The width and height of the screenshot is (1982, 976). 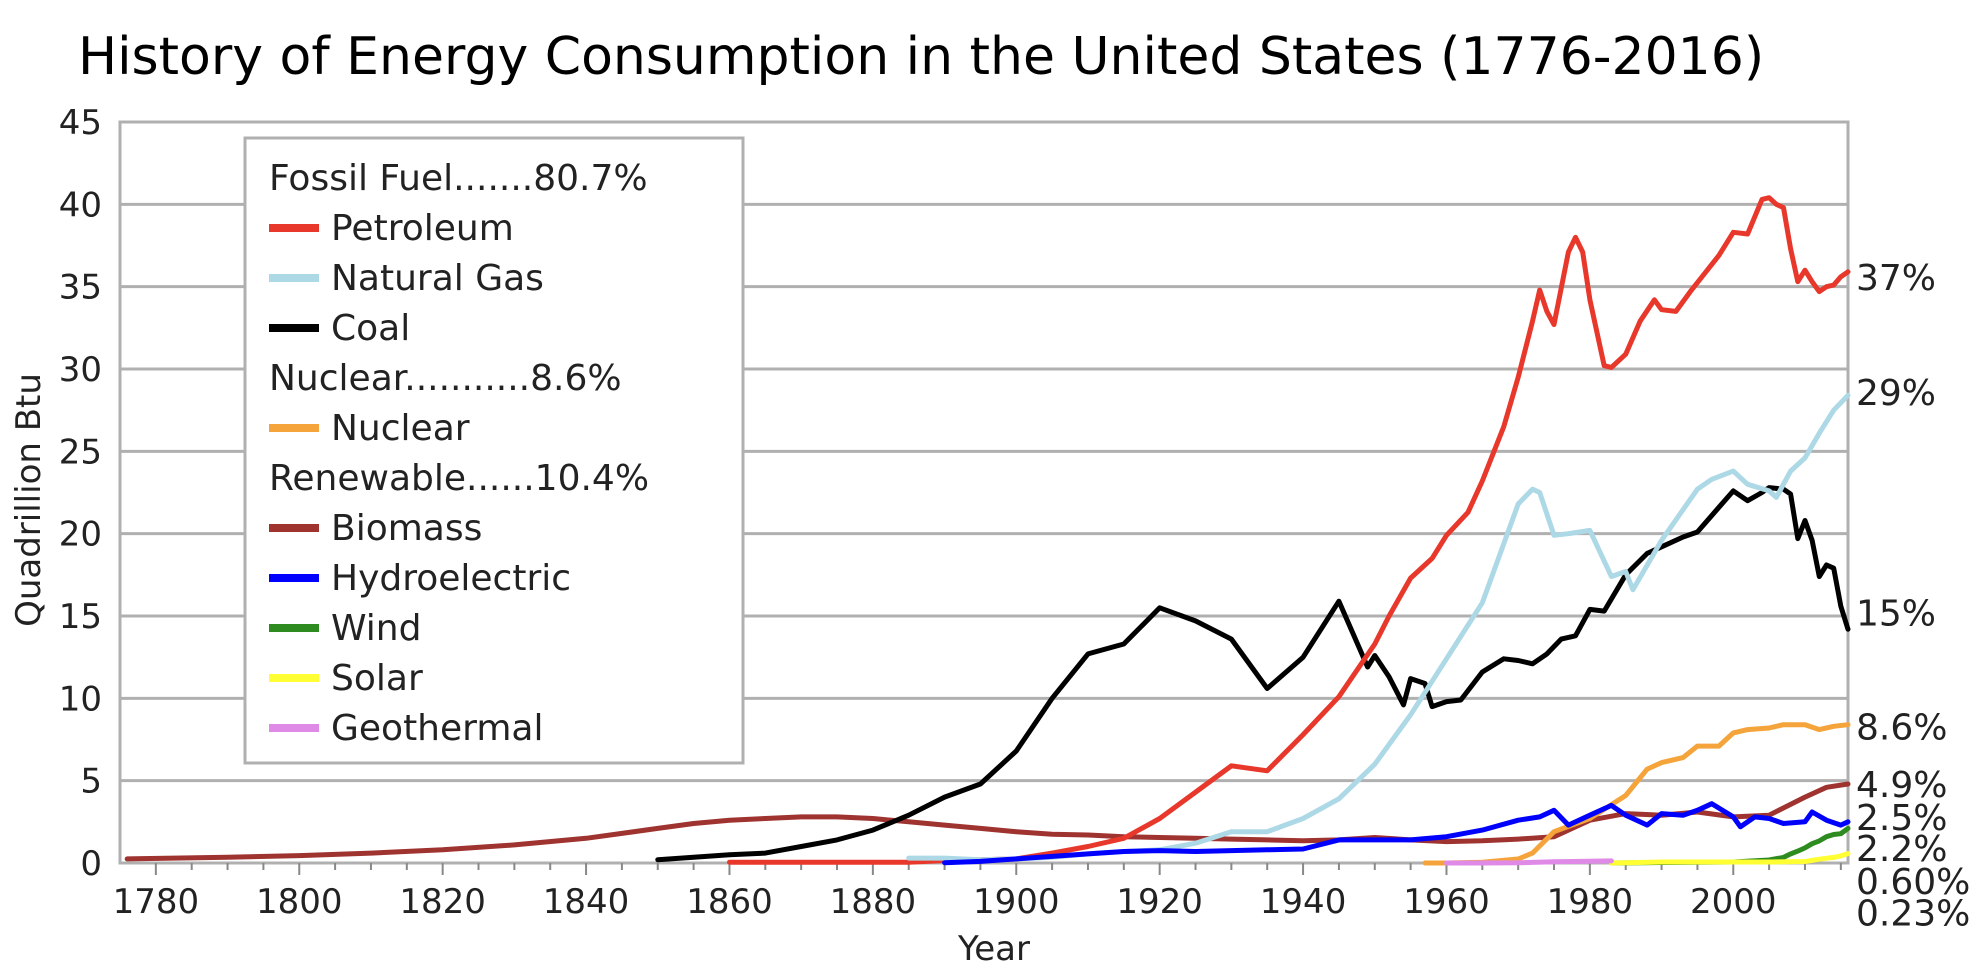 I want to click on x-axis-label: Year, so click(x=993, y=949).